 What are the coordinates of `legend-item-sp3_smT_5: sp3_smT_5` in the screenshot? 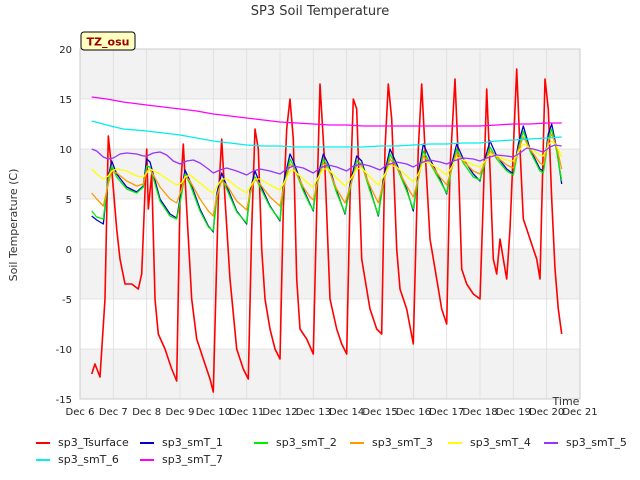 It's located at (585, 442).